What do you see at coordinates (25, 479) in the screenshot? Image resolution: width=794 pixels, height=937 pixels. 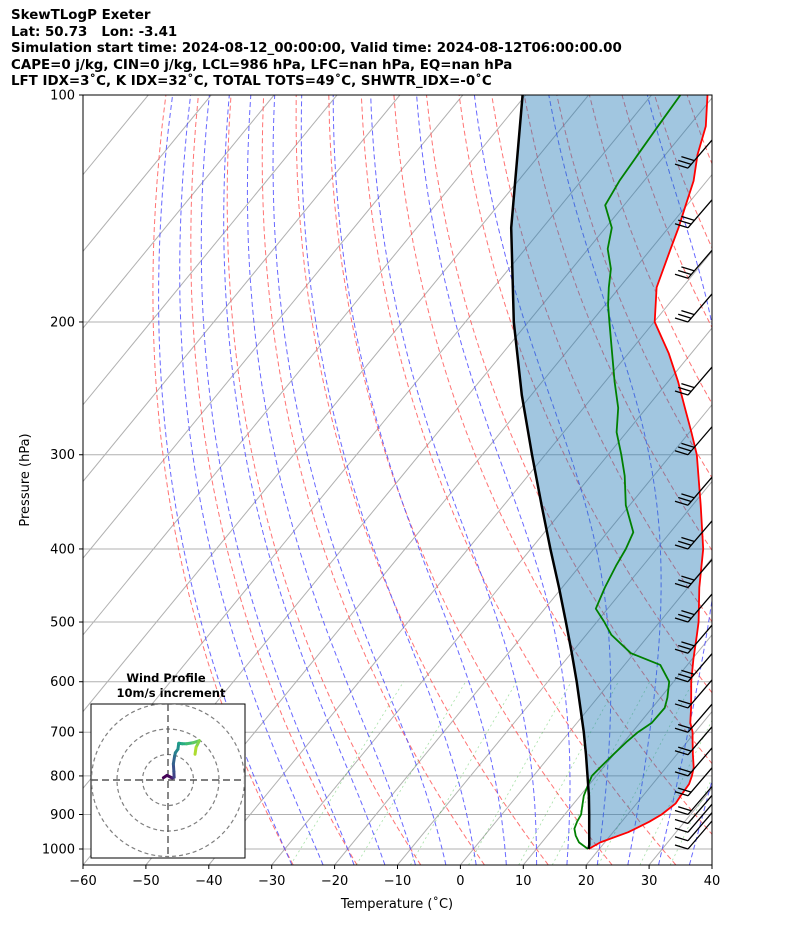 I see `y-axis-label: Pressure (hPa)` at bounding box center [25, 479].